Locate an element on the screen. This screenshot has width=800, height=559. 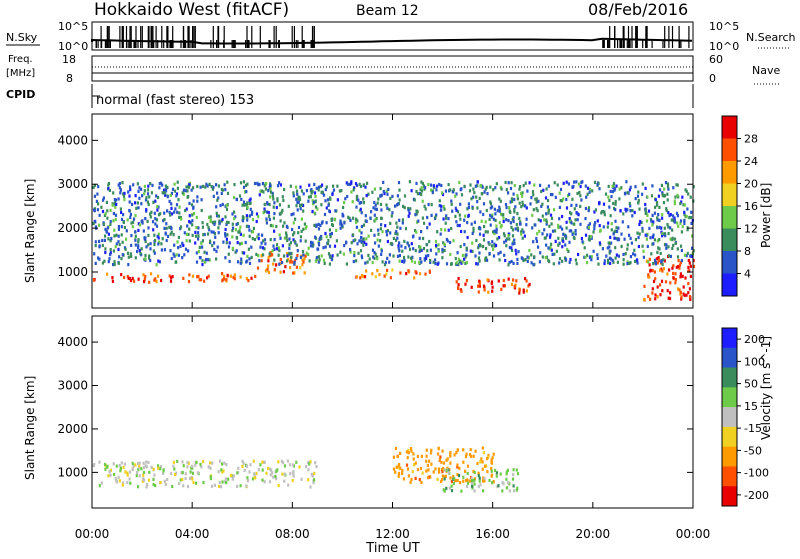
y-tick-label: 3000 is located at coordinates (72, 184).